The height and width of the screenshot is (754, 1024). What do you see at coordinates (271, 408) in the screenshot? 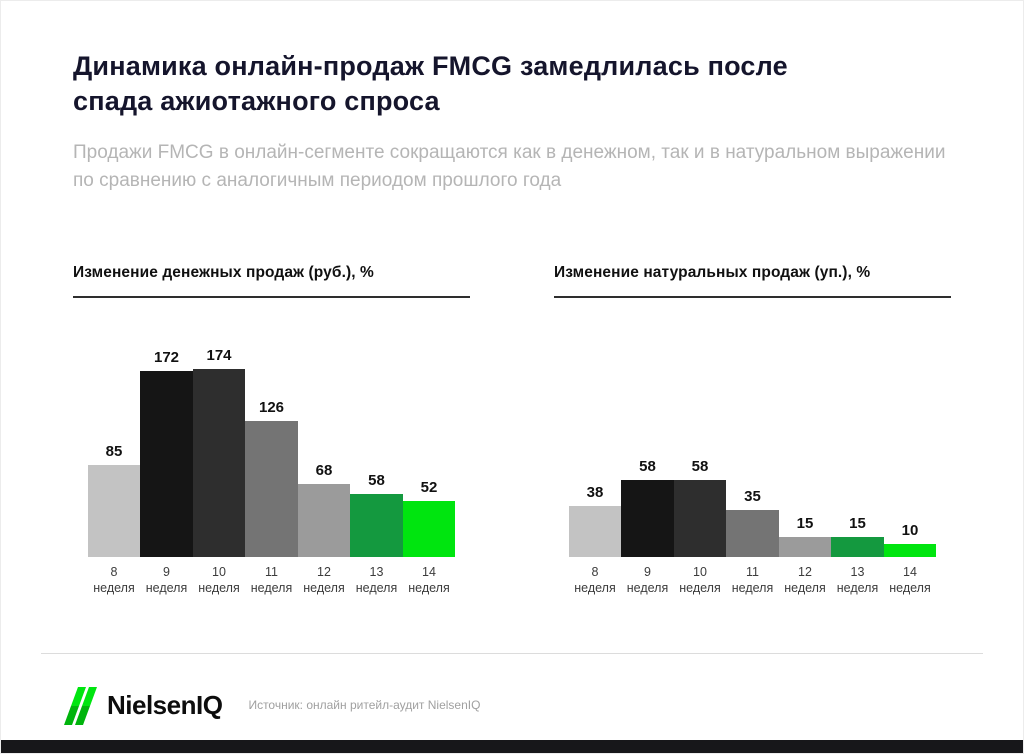
I see `bar-value-label: 126` at bounding box center [271, 408].